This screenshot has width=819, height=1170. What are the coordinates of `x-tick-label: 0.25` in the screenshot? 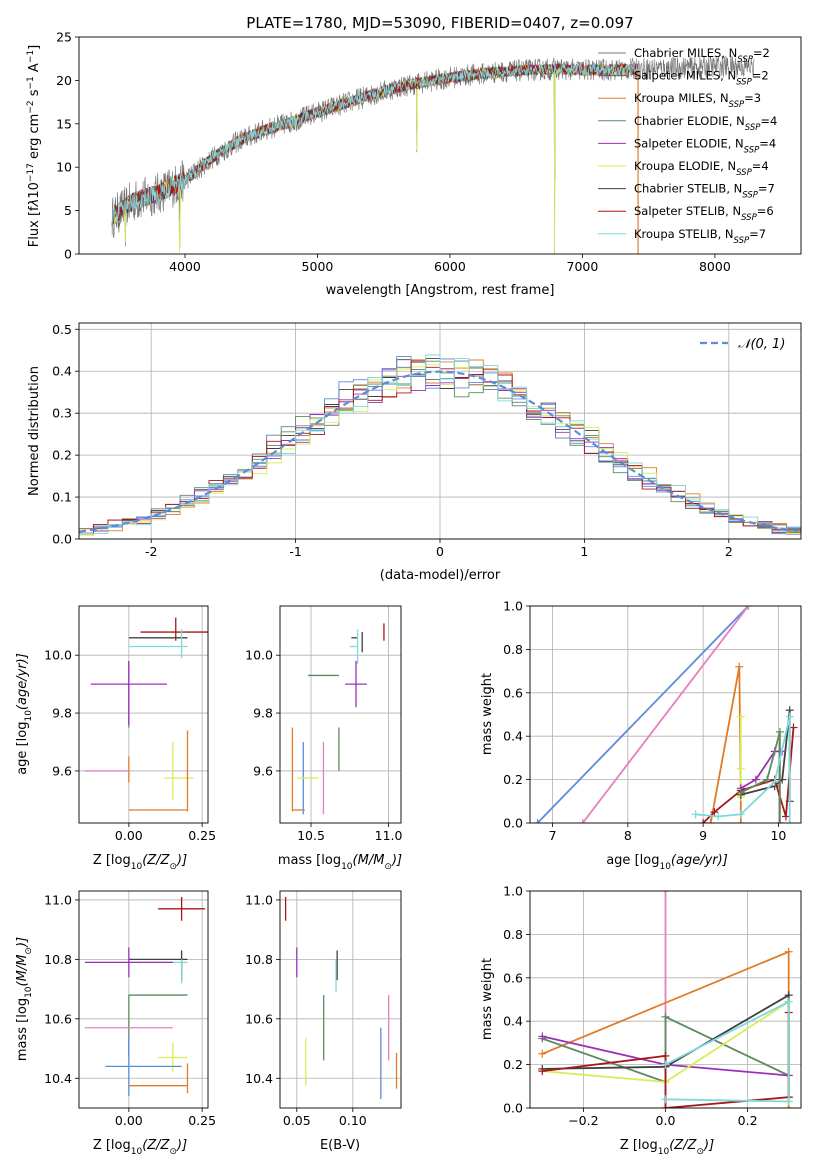 It's located at (202, 835).